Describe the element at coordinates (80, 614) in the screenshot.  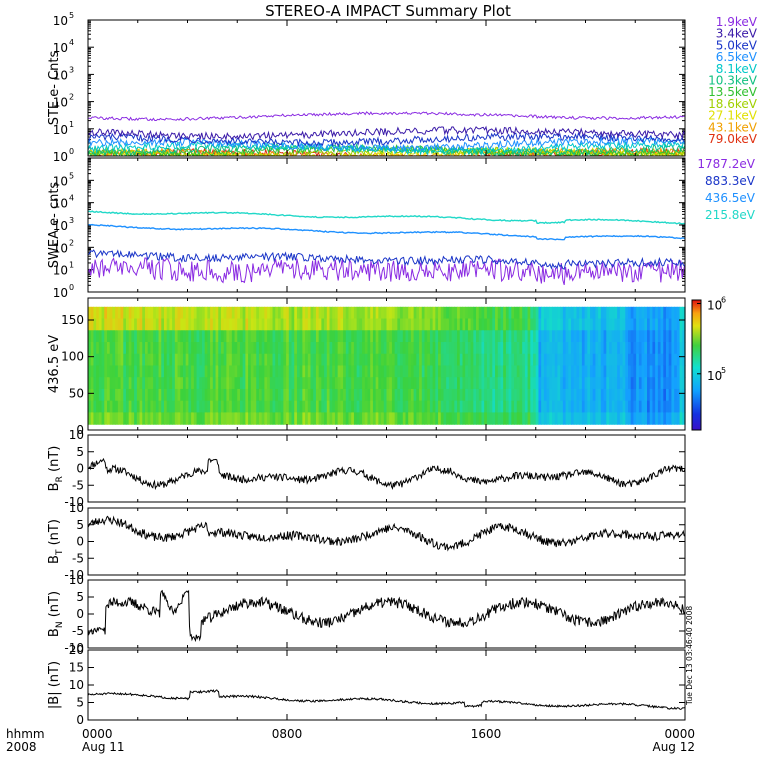
I see `bn-ytick-label: 0` at that location.